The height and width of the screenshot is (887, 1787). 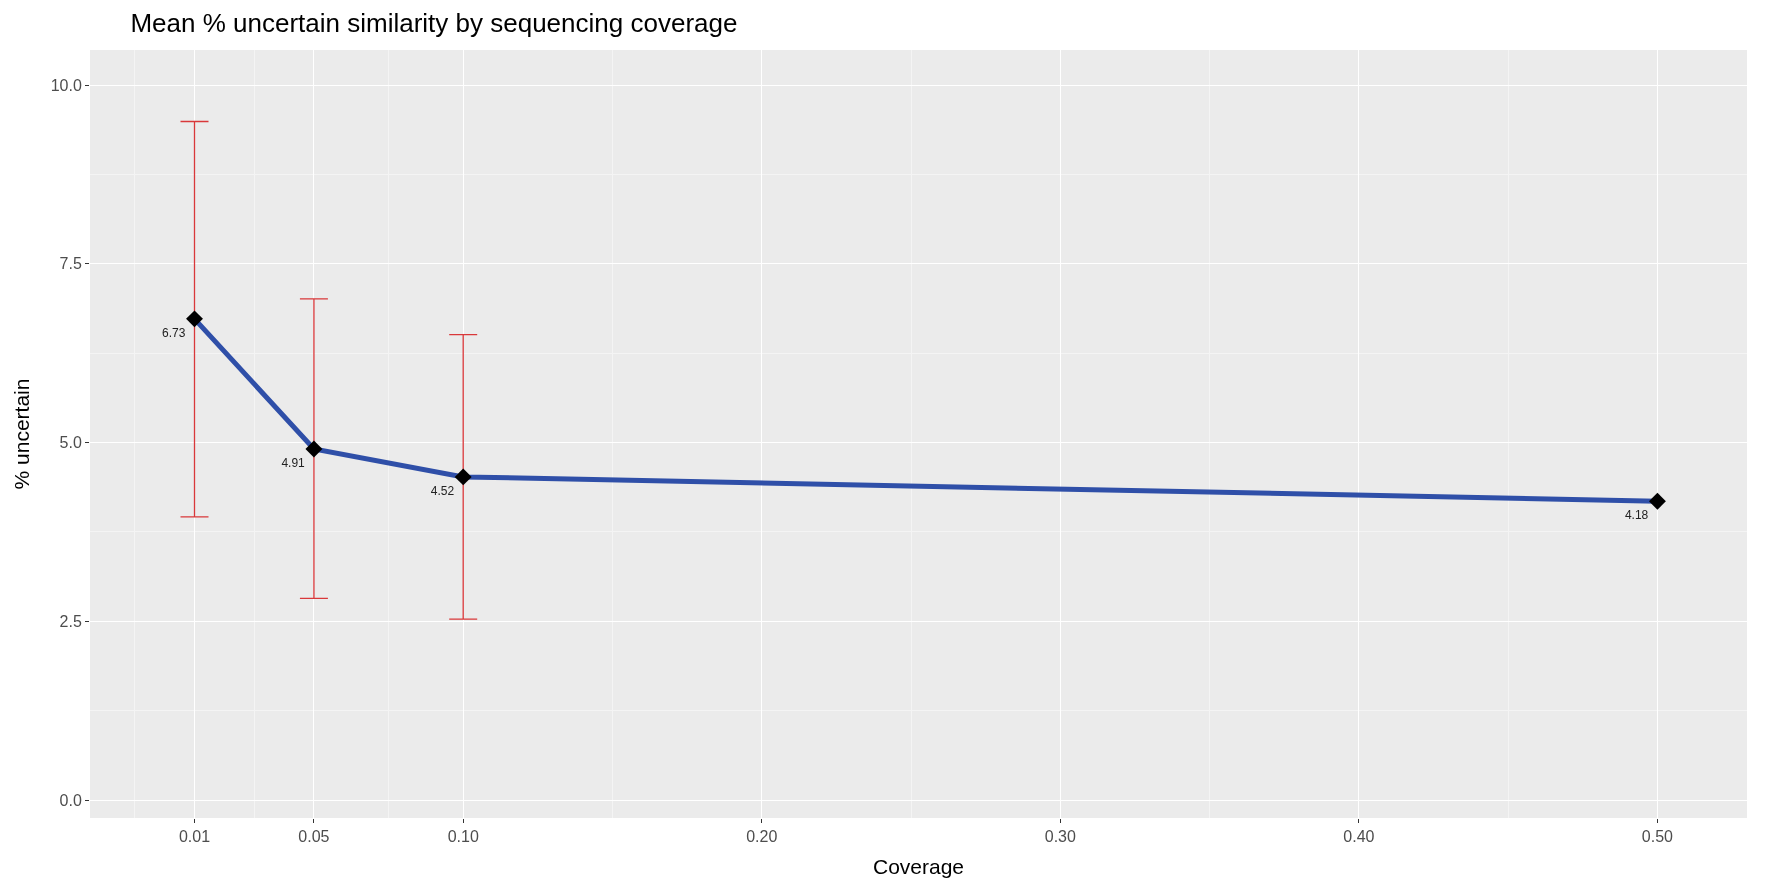 What do you see at coordinates (70, 621) in the screenshot?
I see `y-tick-label: 2.5` at bounding box center [70, 621].